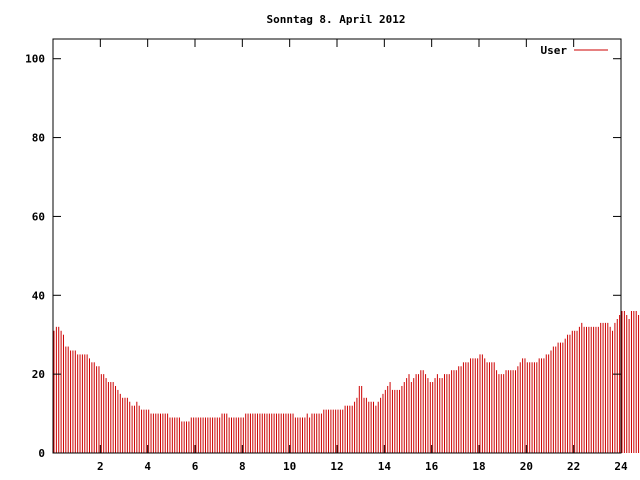 The width and height of the screenshot is (640, 480). What do you see at coordinates (41, 453) in the screenshot?
I see `y-tick-label: 0` at bounding box center [41, 453].